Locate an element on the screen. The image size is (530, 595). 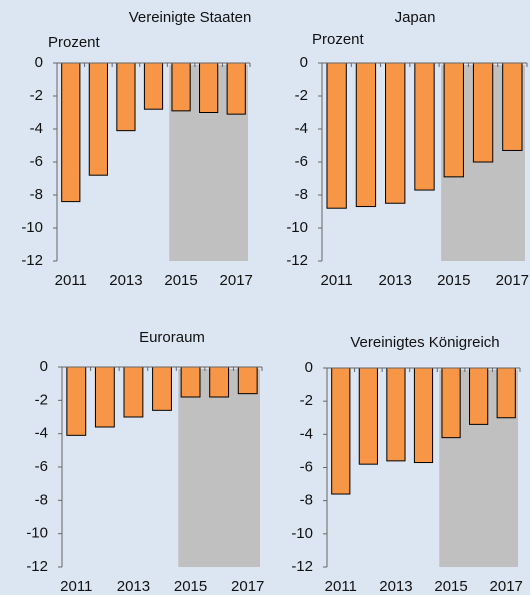
chart-title: Vereinigtes Königreich is located at coordinates (424, 342).